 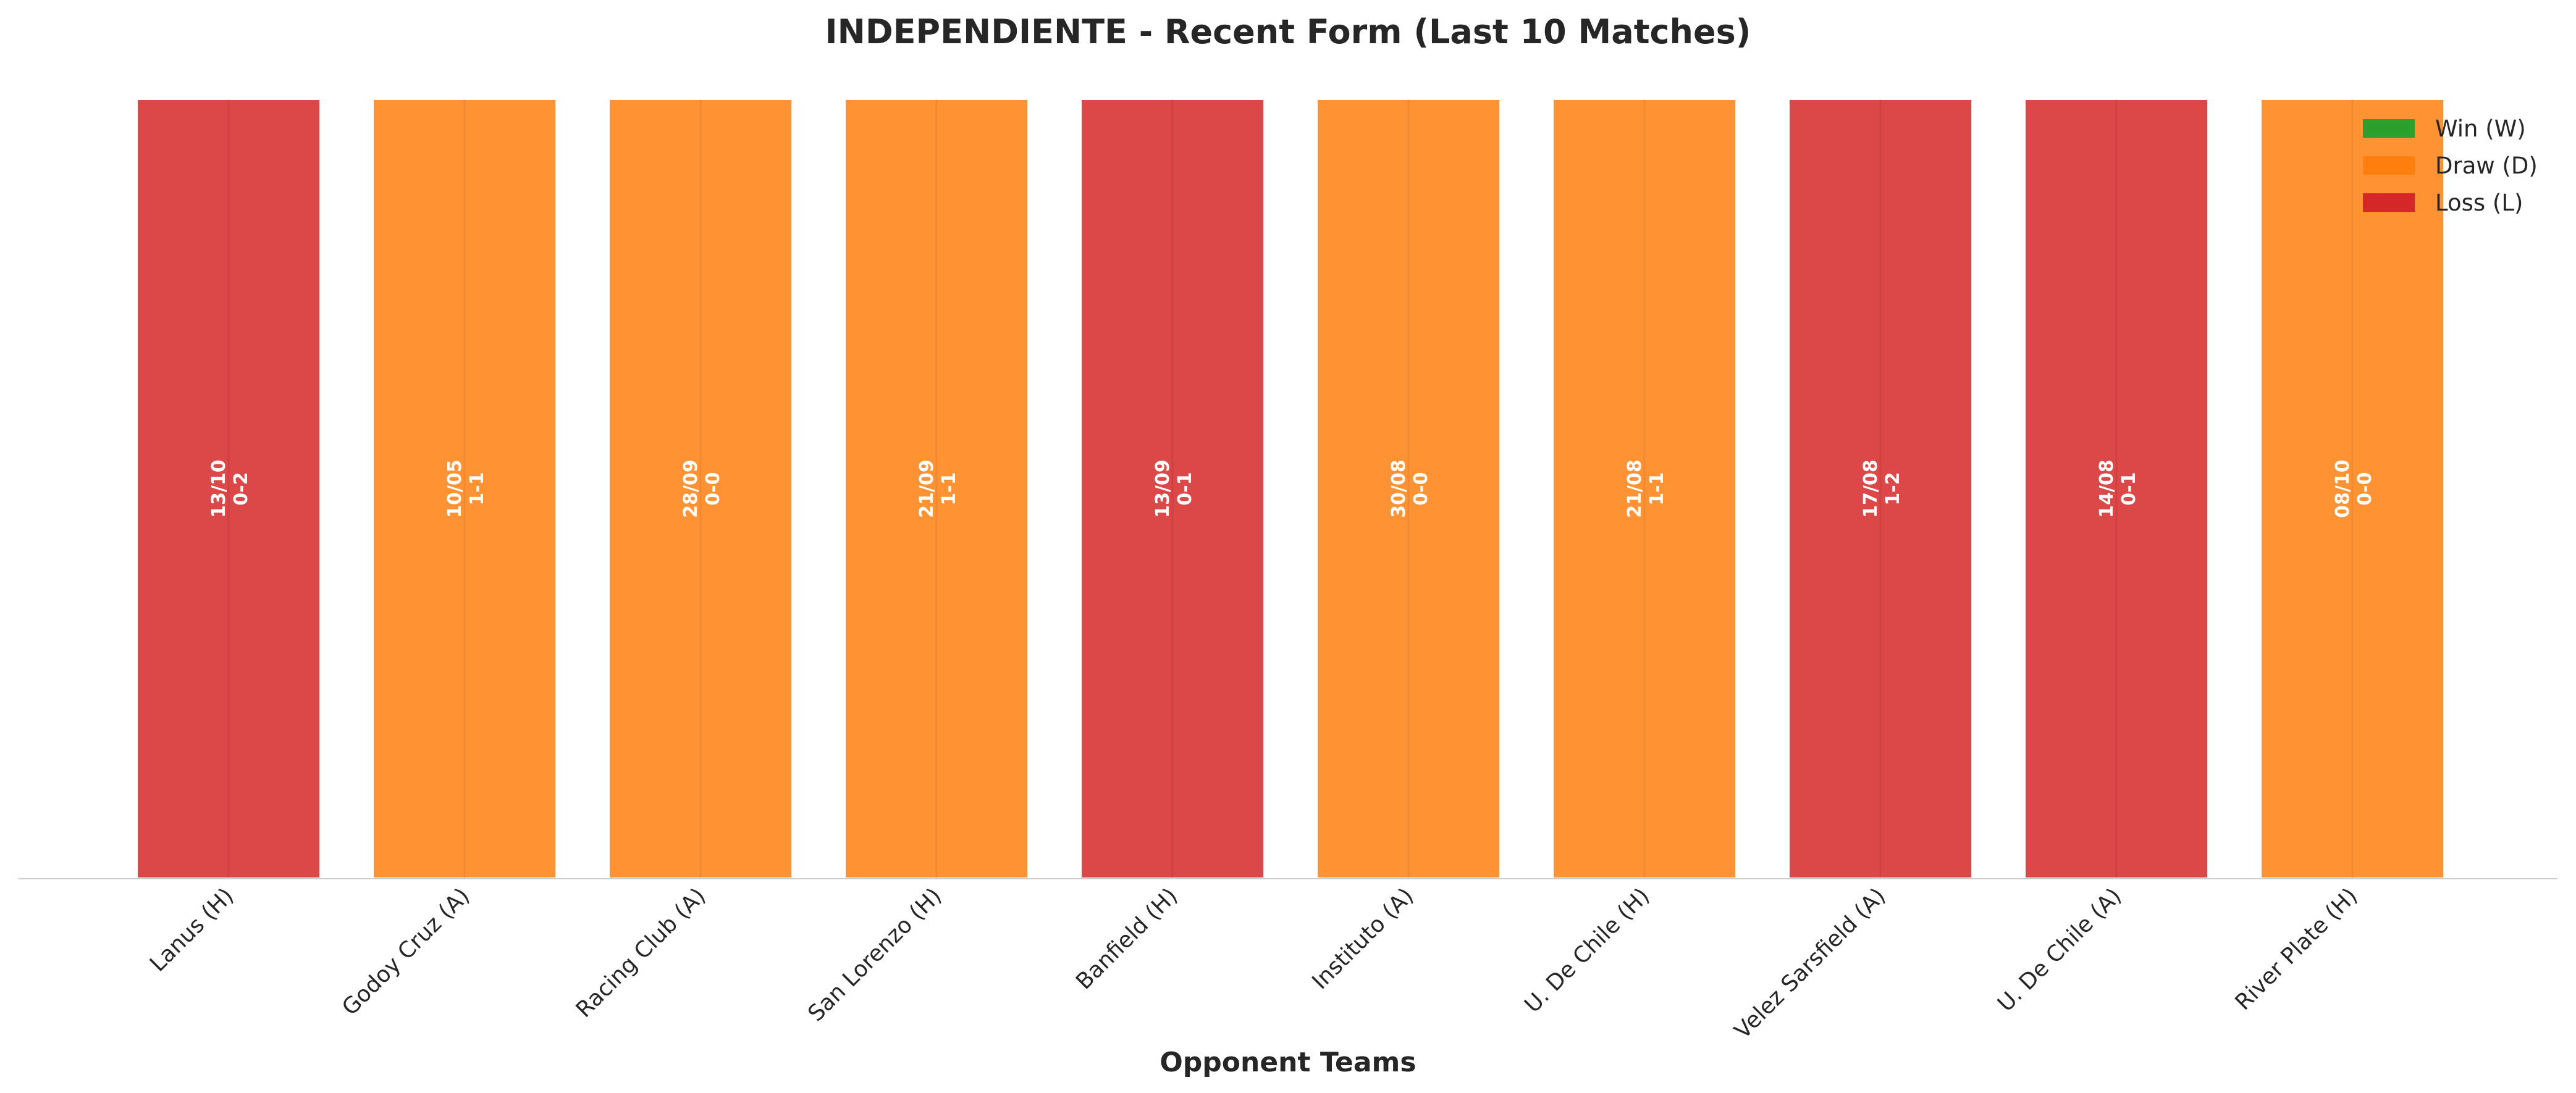 What do you see at coordinates (927, 488) in the screenshot?
I see `bar-date-label: 21/09` at bounding box center [927, 488].